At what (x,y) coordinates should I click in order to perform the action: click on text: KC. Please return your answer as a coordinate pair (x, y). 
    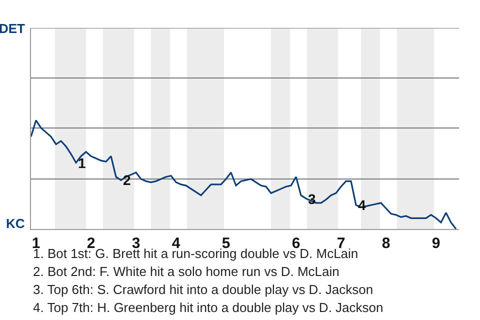
    Looking at the image, I should click on (16, 223).